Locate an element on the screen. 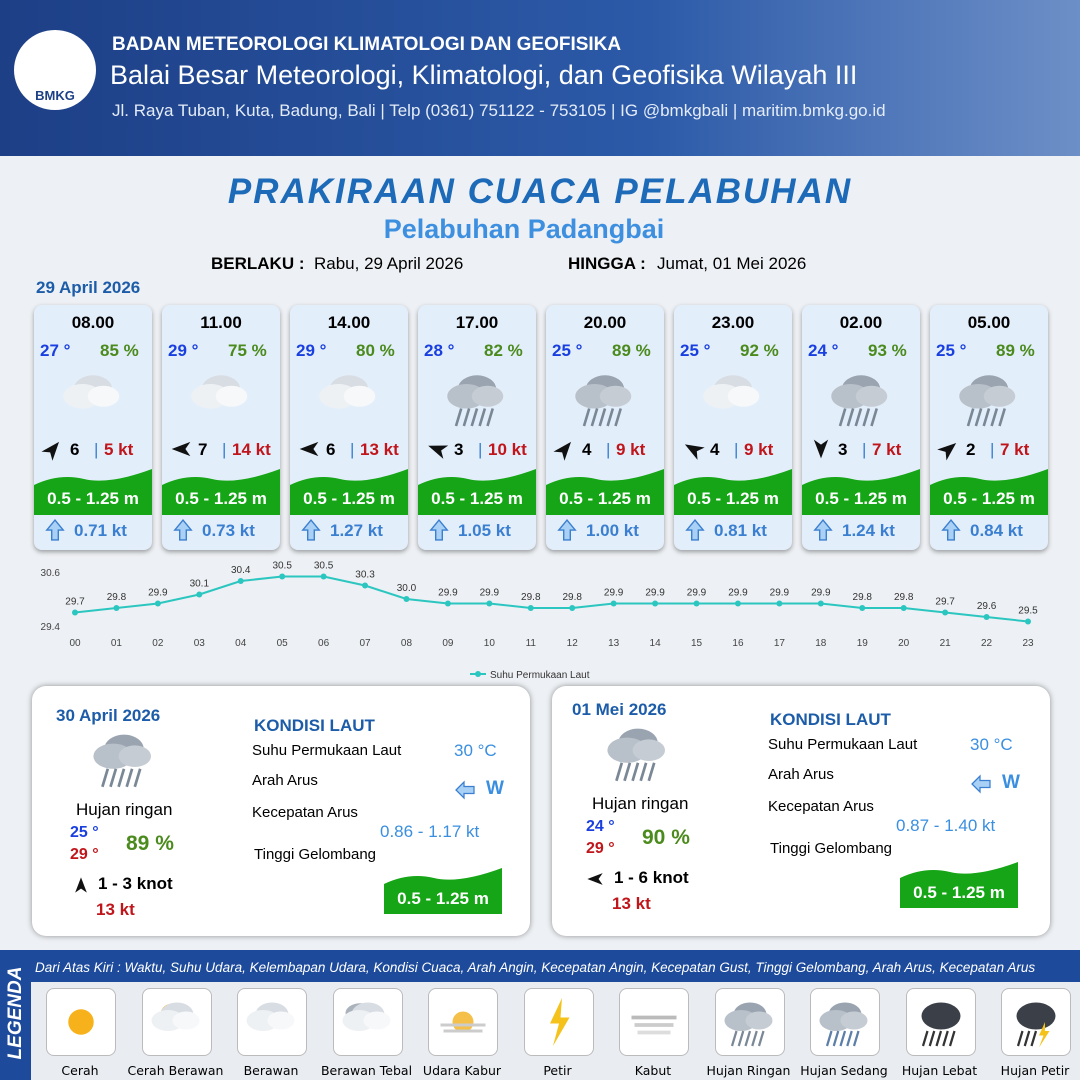  temperature: 25 ° is located at coordinates (951, 350).